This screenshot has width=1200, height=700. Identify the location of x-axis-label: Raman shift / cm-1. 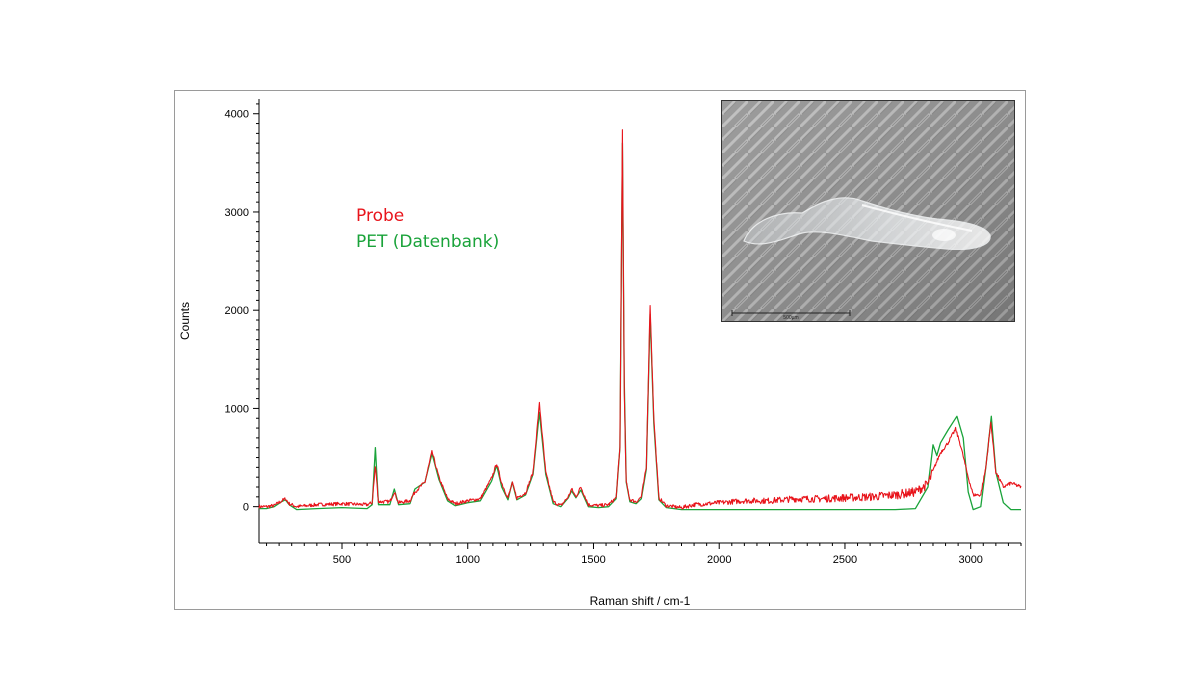
(640, 601).